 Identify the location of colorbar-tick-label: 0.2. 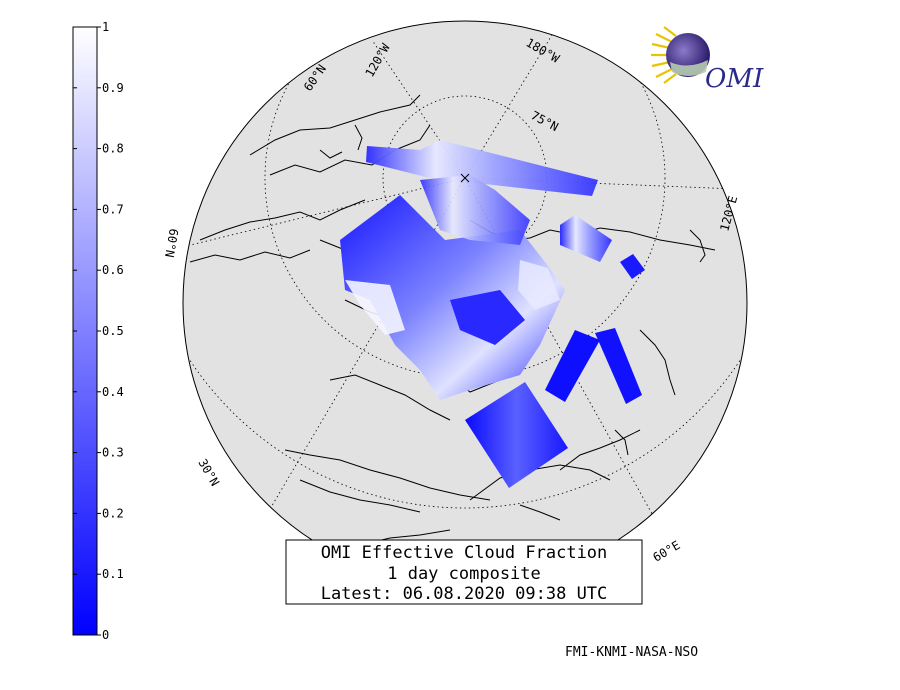
(113, 513).